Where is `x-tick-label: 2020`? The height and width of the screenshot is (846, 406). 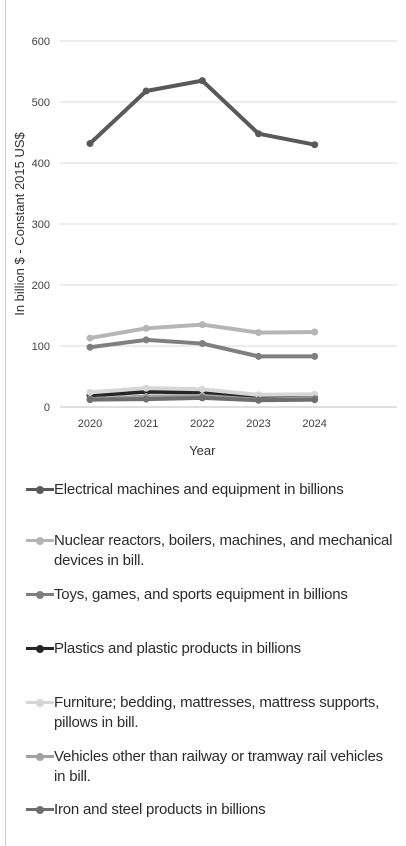 x-tick-label: 2020 is located at coordinates (90, 424).